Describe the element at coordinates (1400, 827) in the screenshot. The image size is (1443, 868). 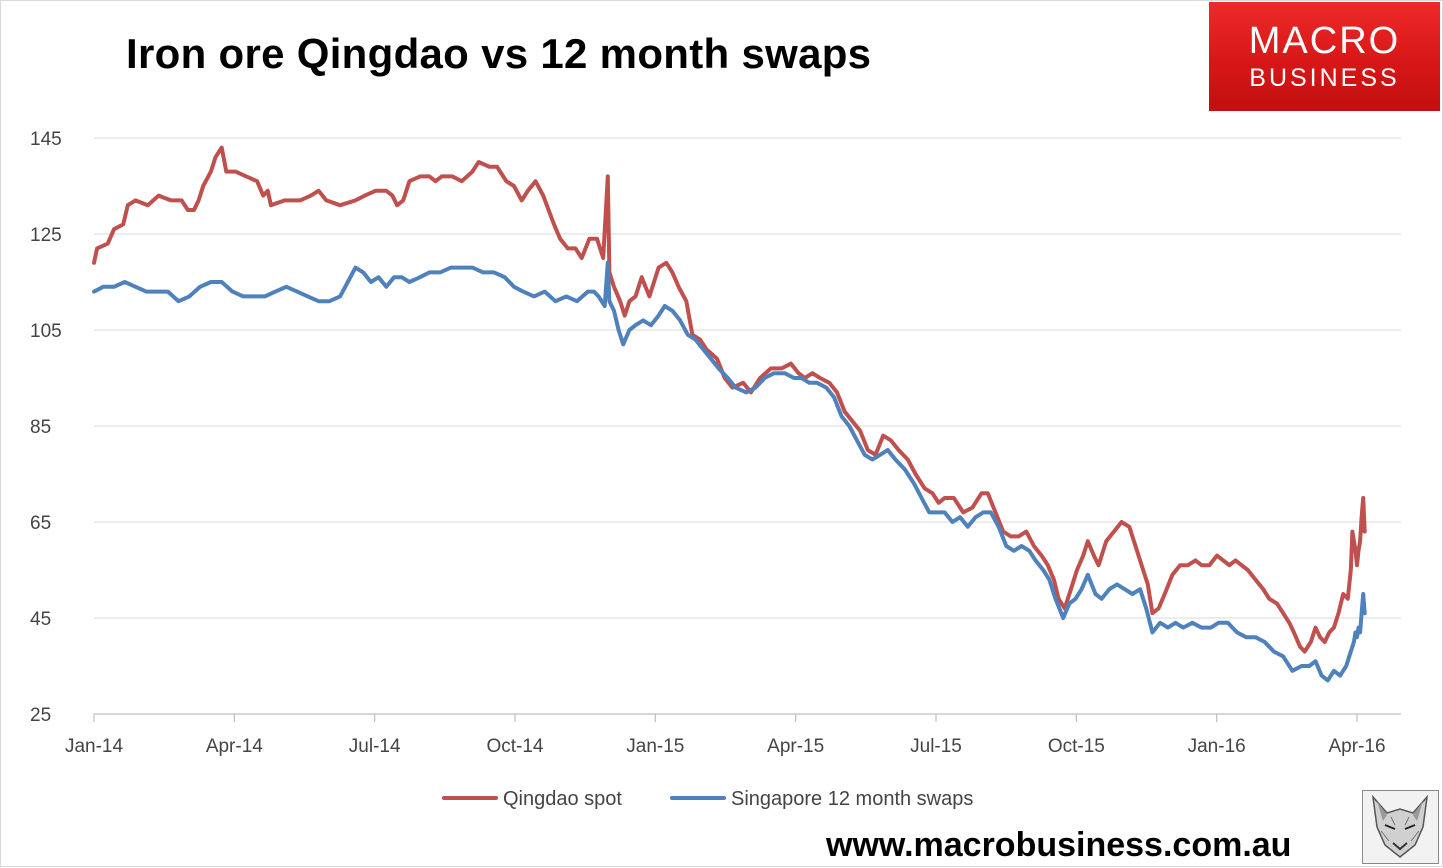
I see `wolf-logo-icon` at that location.